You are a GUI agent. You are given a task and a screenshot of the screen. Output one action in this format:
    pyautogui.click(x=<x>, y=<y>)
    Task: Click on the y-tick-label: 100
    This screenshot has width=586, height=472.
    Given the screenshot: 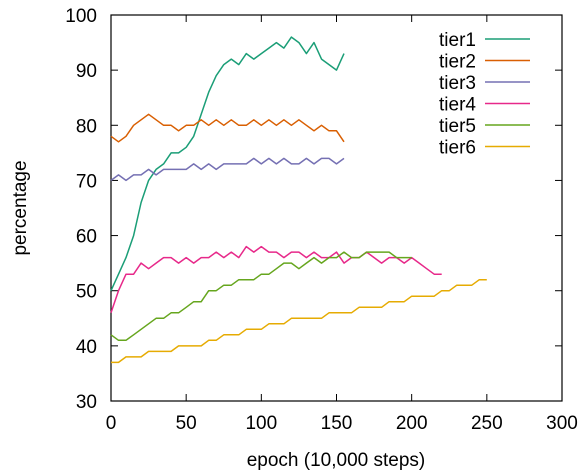 What is the action you would take?
    pyautogui.click(x=81, y=16)
    